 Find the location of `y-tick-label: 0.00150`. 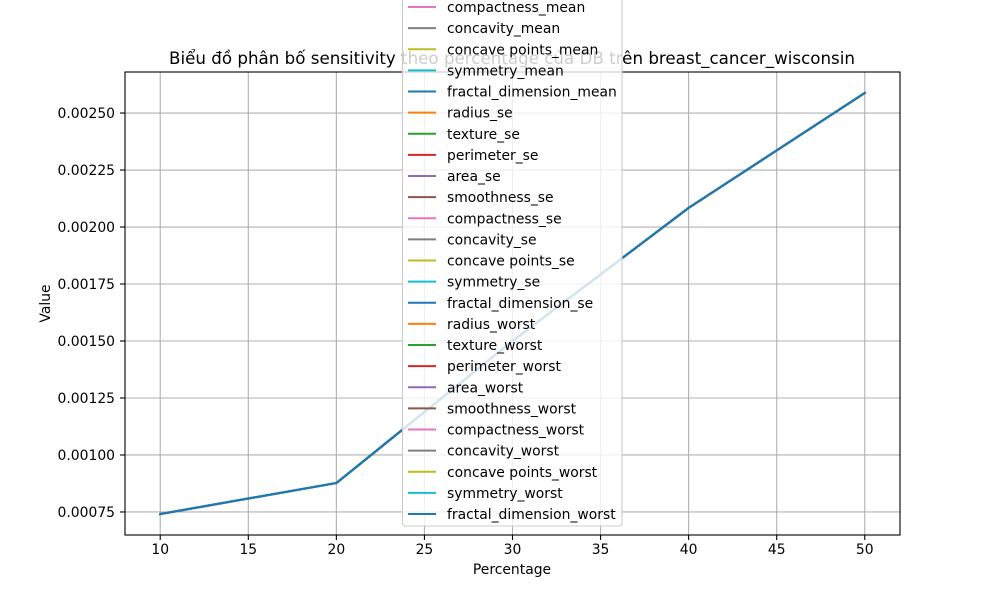

y-tick-label: 0.00150 is located at coordinates (86, 342).